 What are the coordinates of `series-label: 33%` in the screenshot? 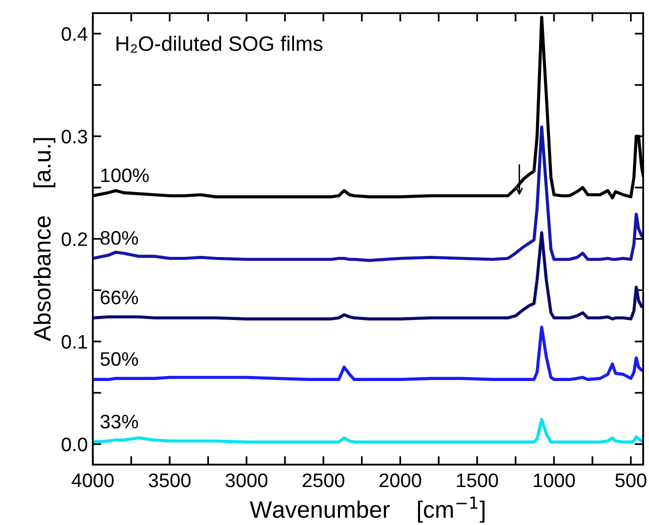 It's located at (119, 421).